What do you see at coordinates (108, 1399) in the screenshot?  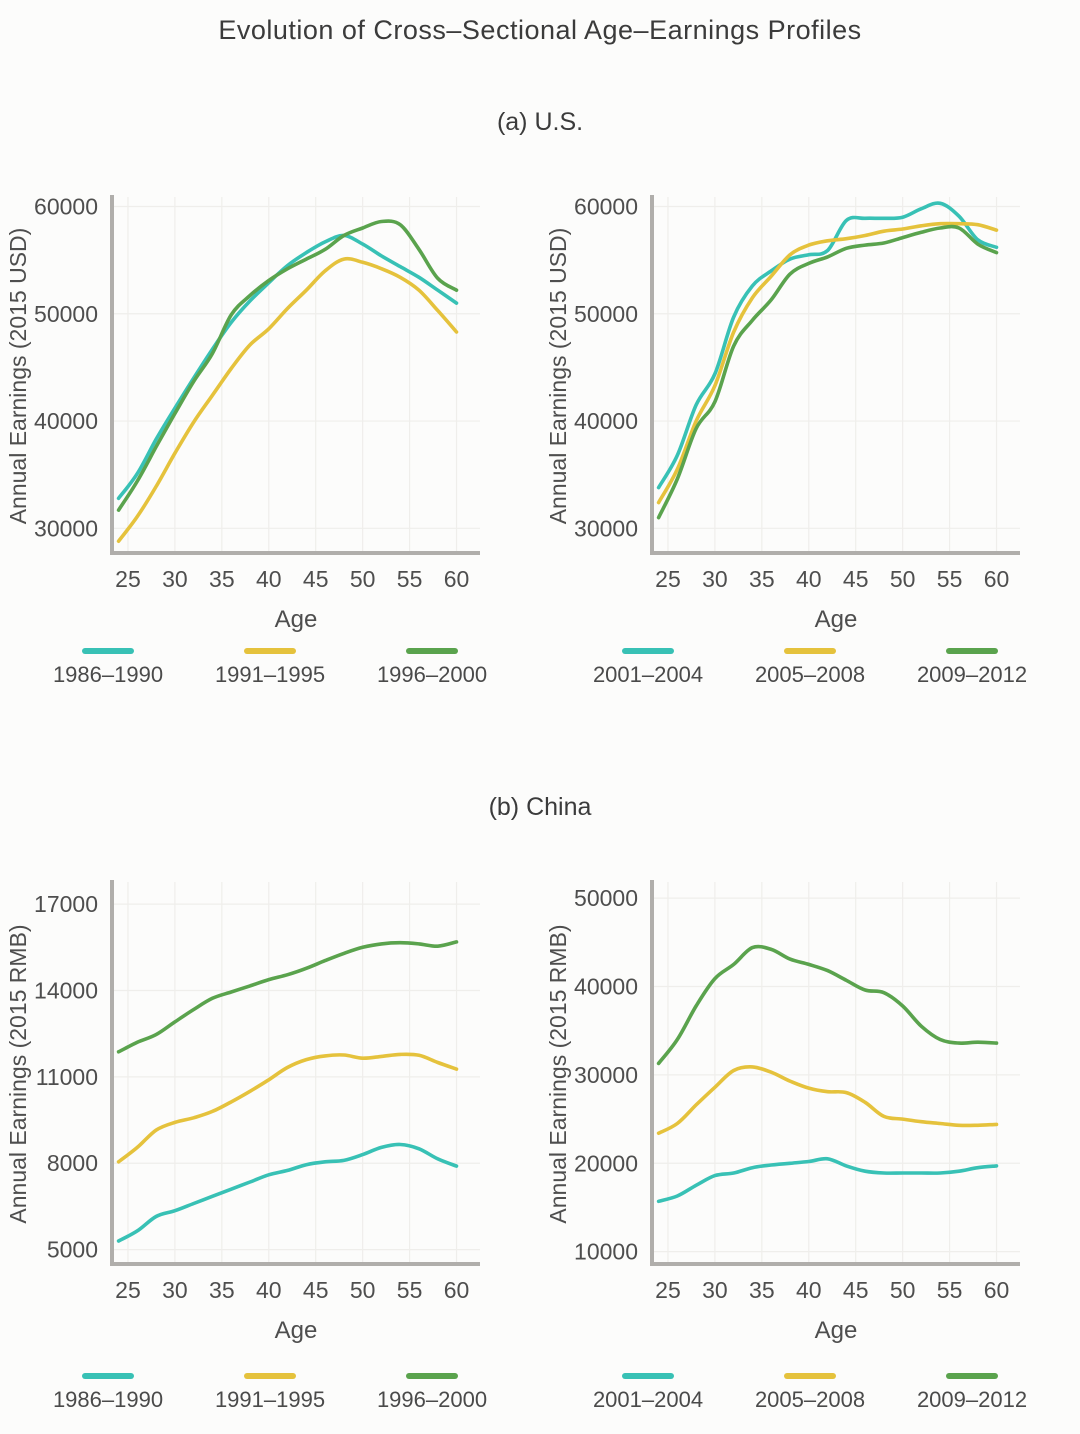 I see `legend-label: 1986–1990` at bounding box center [108, 1399].